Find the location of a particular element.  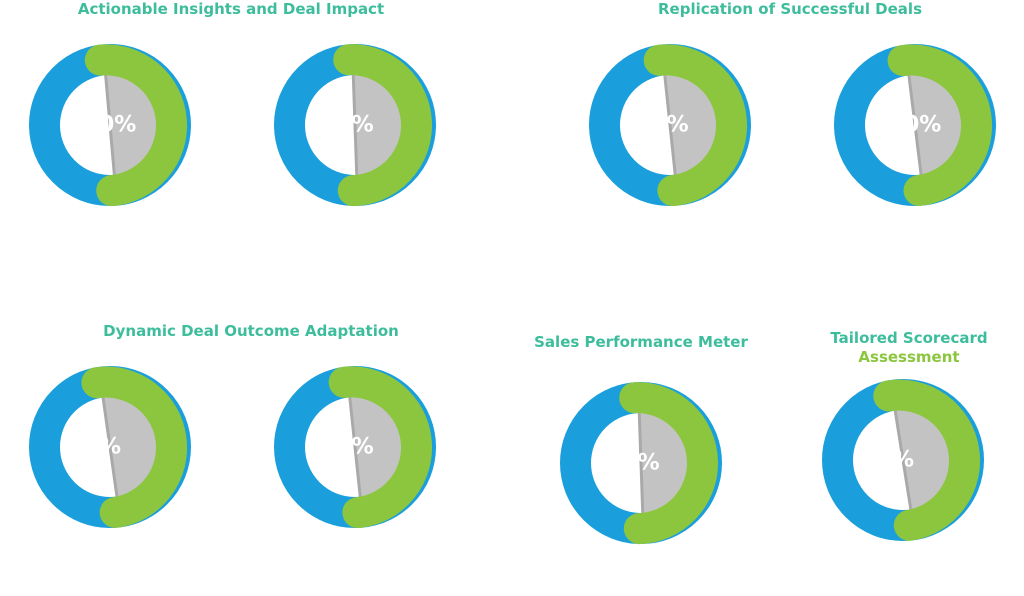

panel-subtitle: Assessment is located at coordinates (908, 357).